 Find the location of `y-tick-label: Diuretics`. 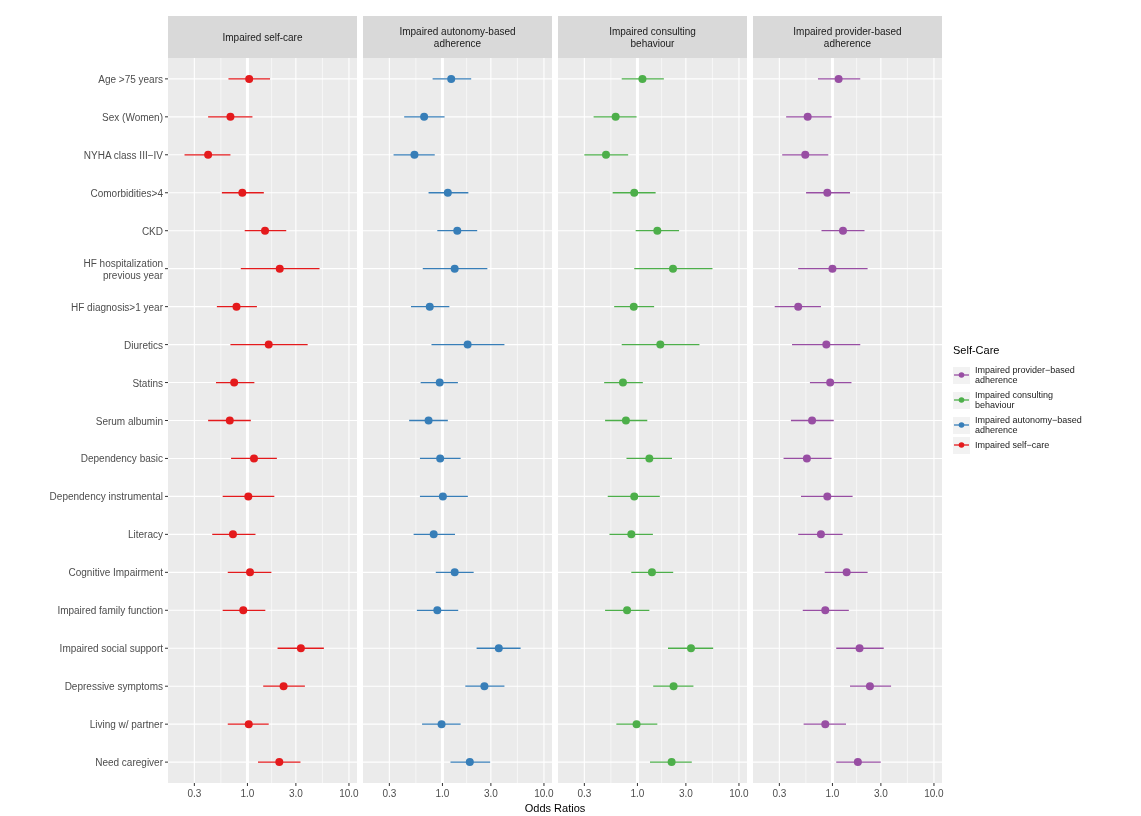

y-tick-label: Diuretics is located at coordinates (143, 345).